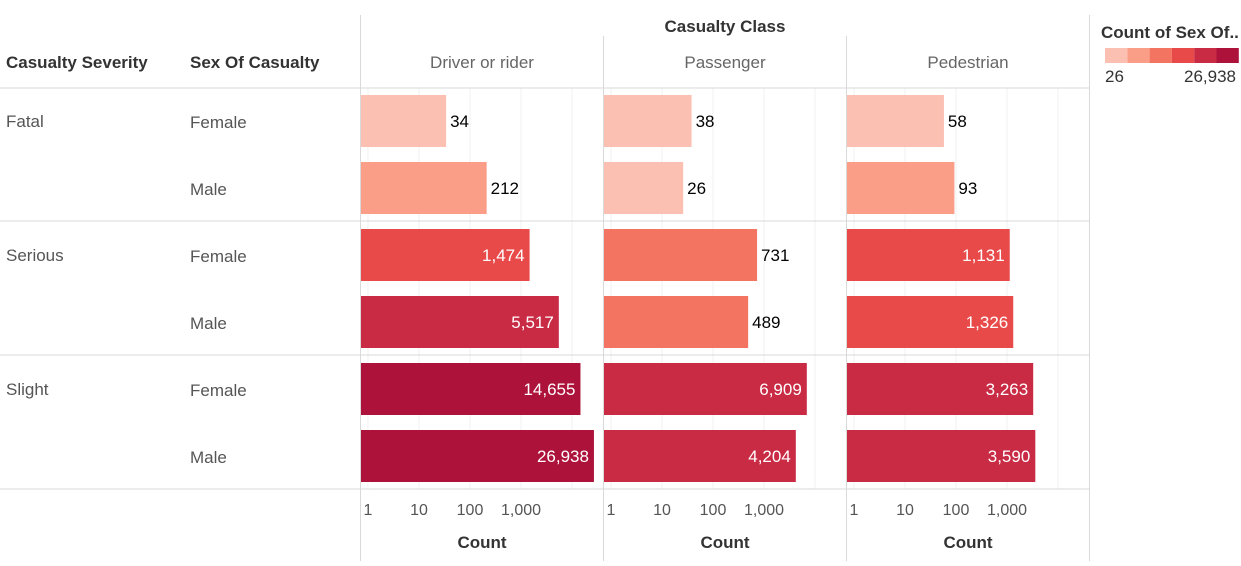 Image resolution: width=1241 pixels, height=566 pixels. What do you see at coordinates (1170, 32) in the screenshot?
I see `legend-title: Count of Sex Of..` at bounding box center [1170, 32].